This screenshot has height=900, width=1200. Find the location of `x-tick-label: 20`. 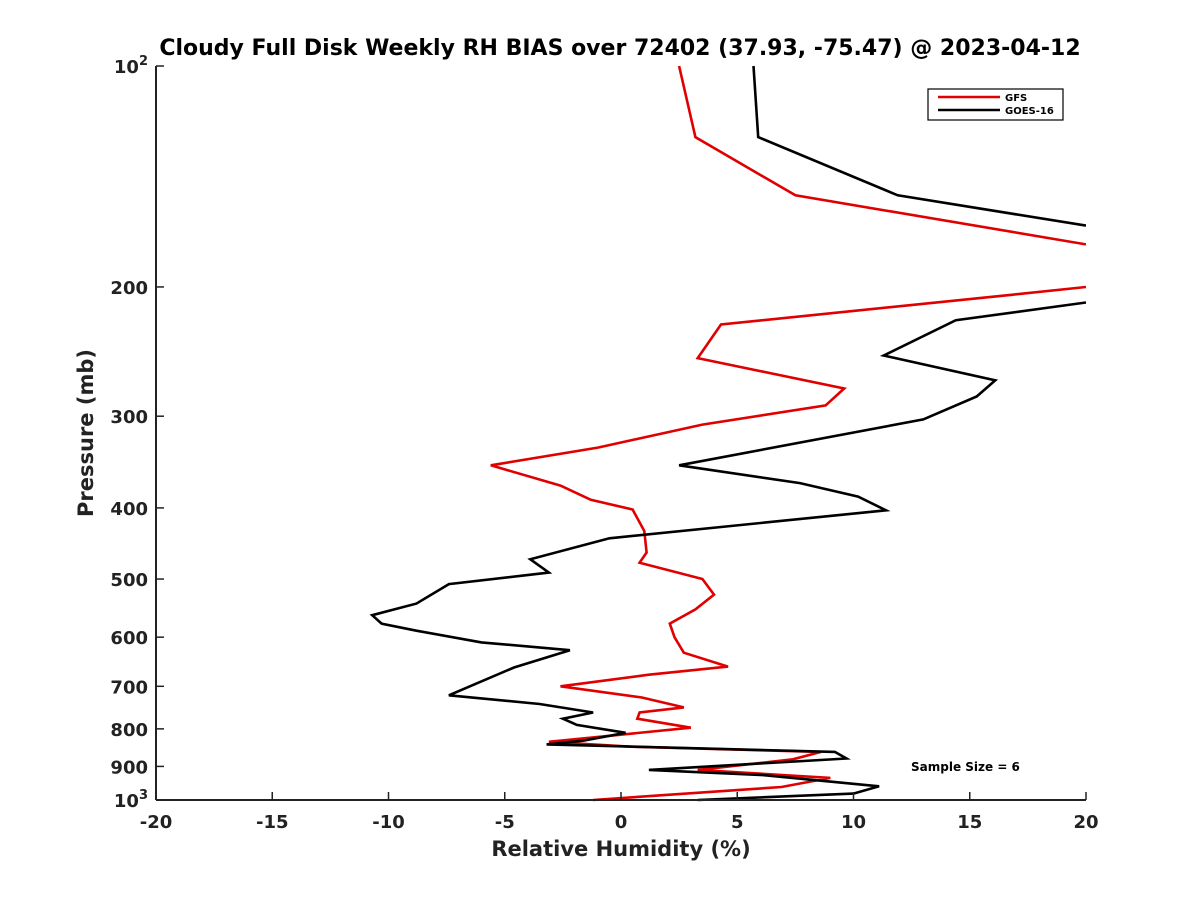

x-tick-label: 20 is located at coordinates (1085, 822).